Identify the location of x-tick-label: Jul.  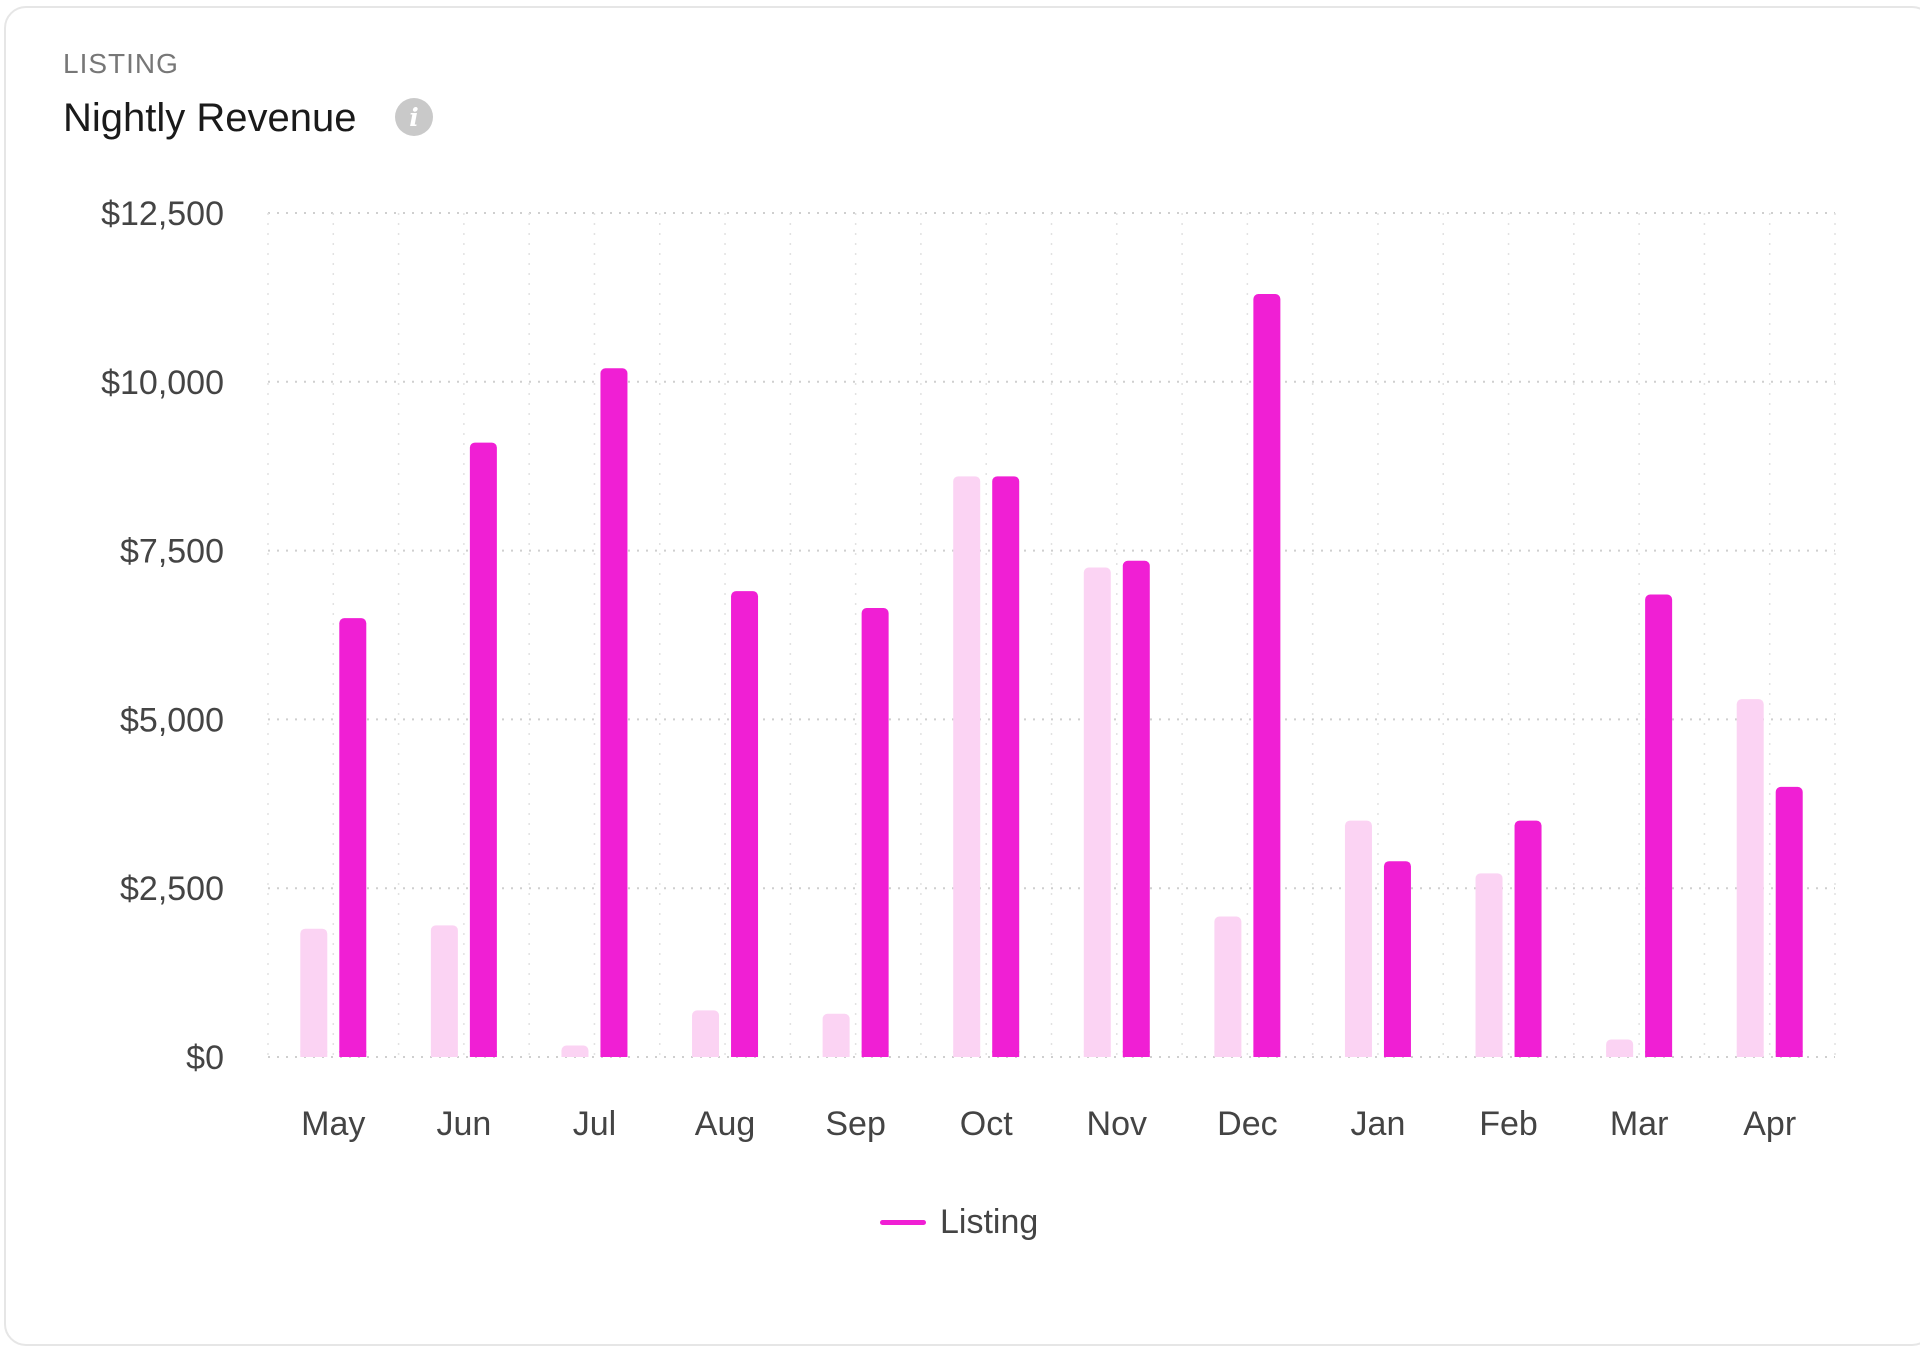
(594, 1124).